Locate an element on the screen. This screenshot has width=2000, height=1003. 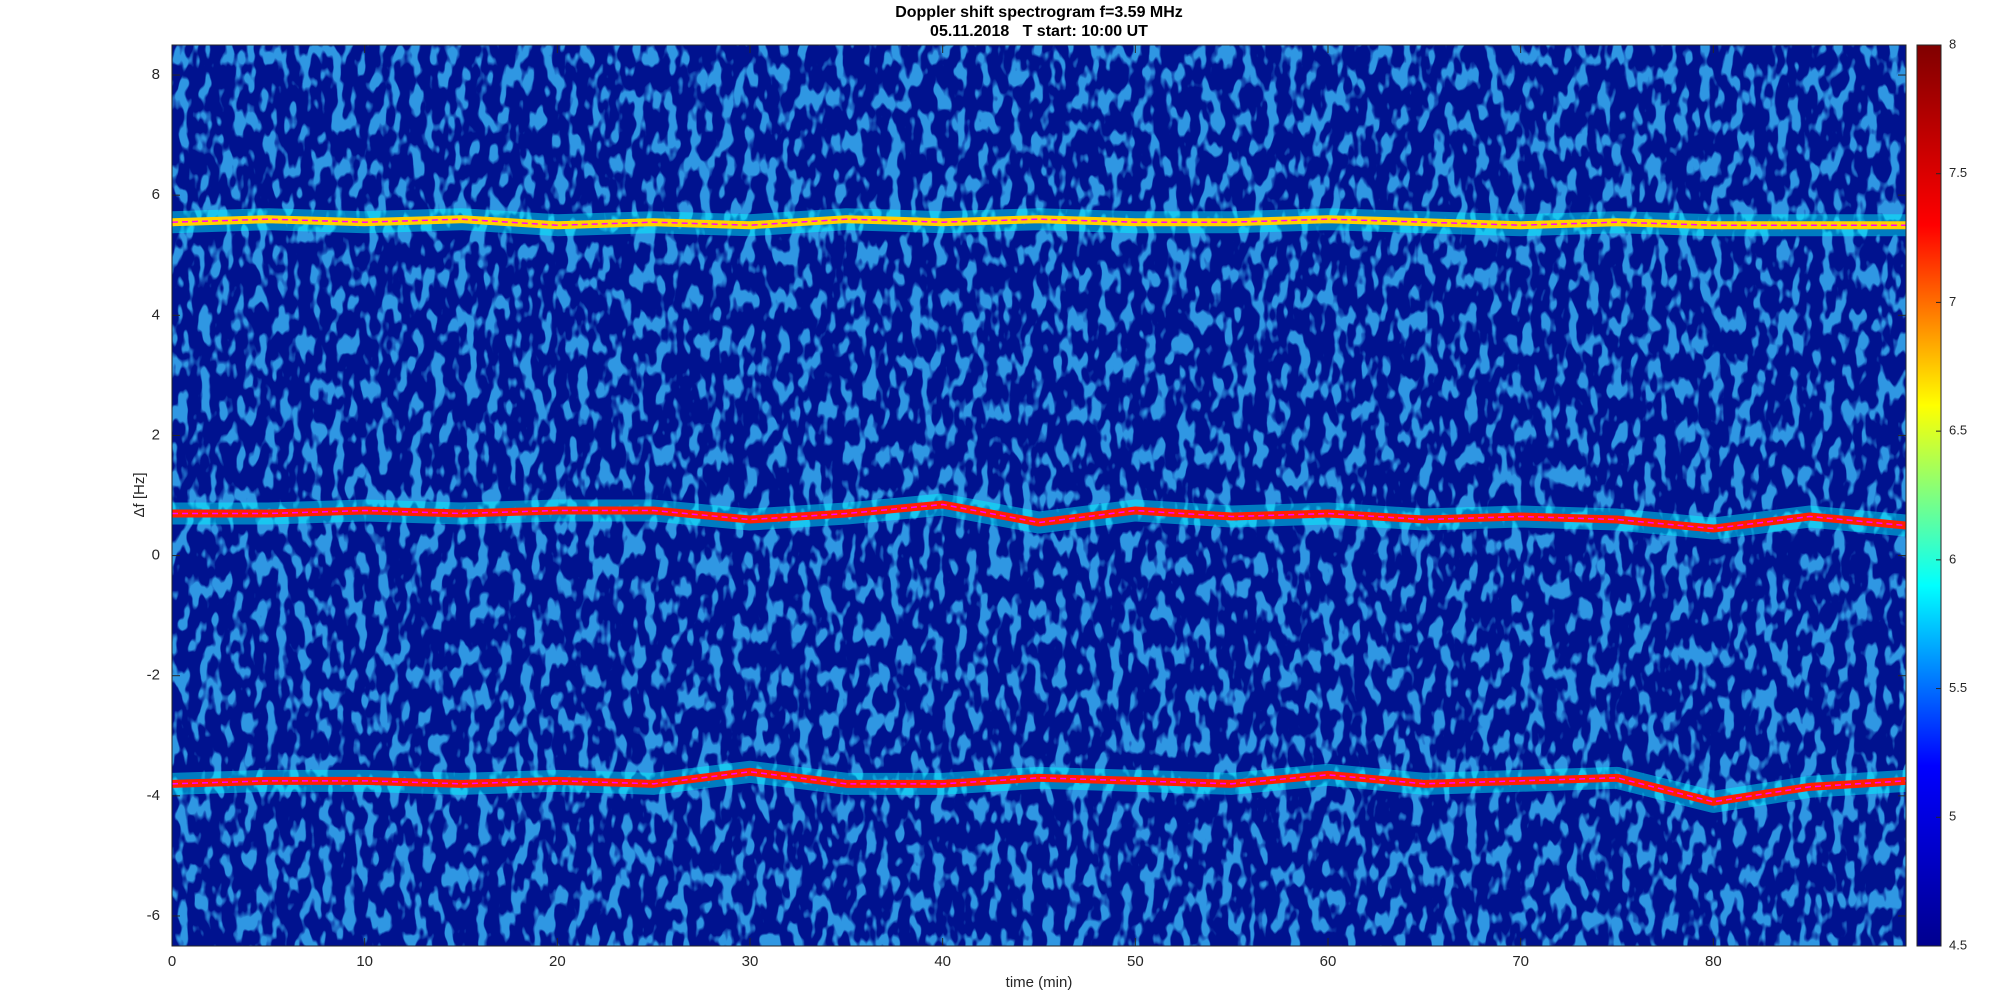
x-tick-label: 40 is located at coordinates (942, 961).